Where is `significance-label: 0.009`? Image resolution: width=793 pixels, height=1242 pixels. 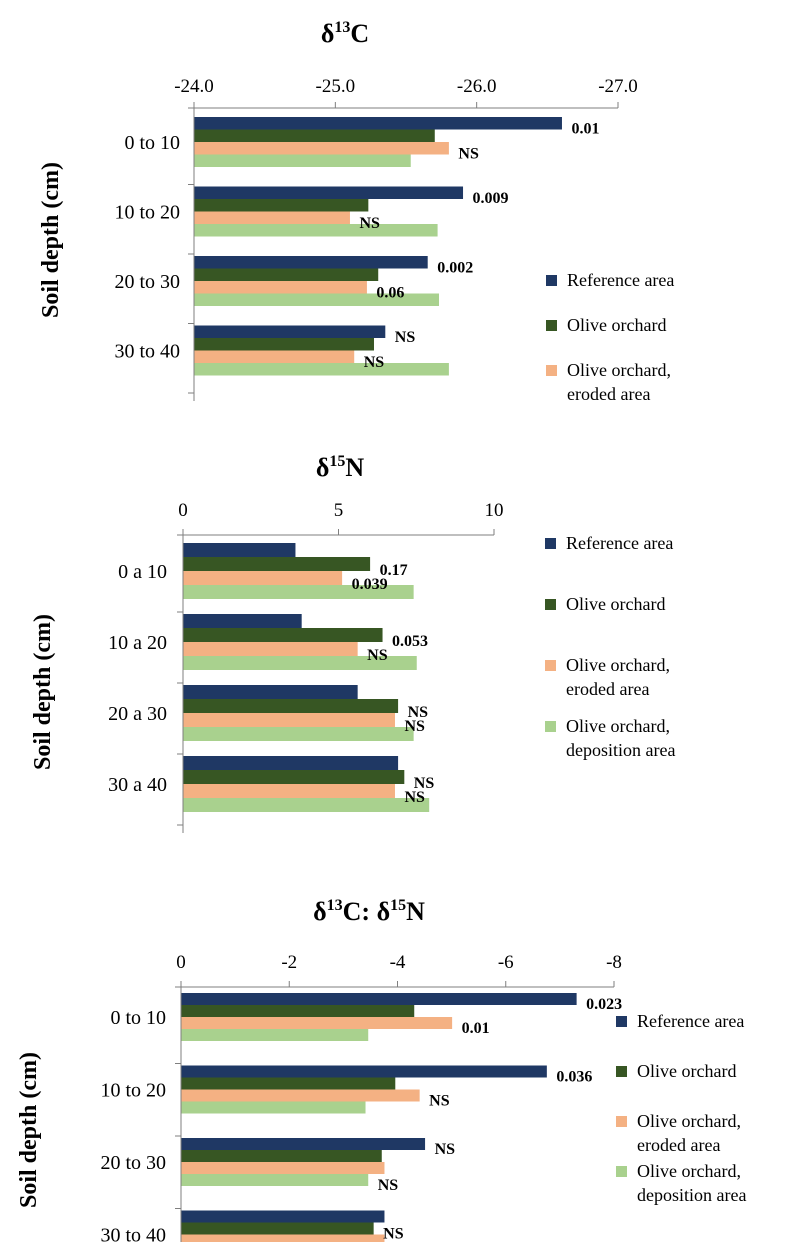
significance-label: 0.009 is located at coordinates (491, 198).